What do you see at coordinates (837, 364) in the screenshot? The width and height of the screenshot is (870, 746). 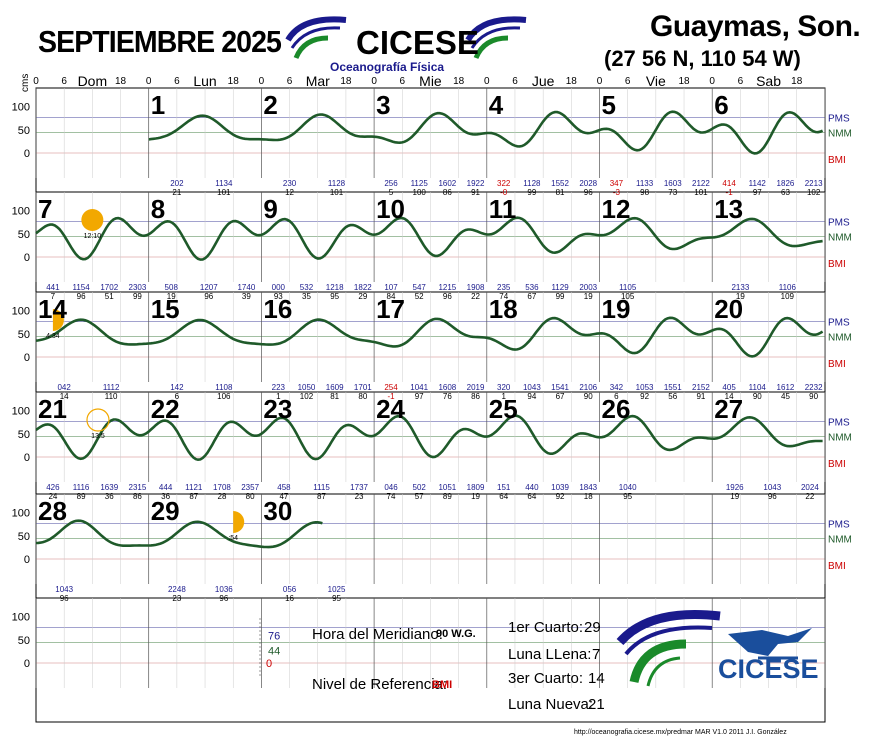 I see `bmi-label: BMI` at bounding box center [837, 364].